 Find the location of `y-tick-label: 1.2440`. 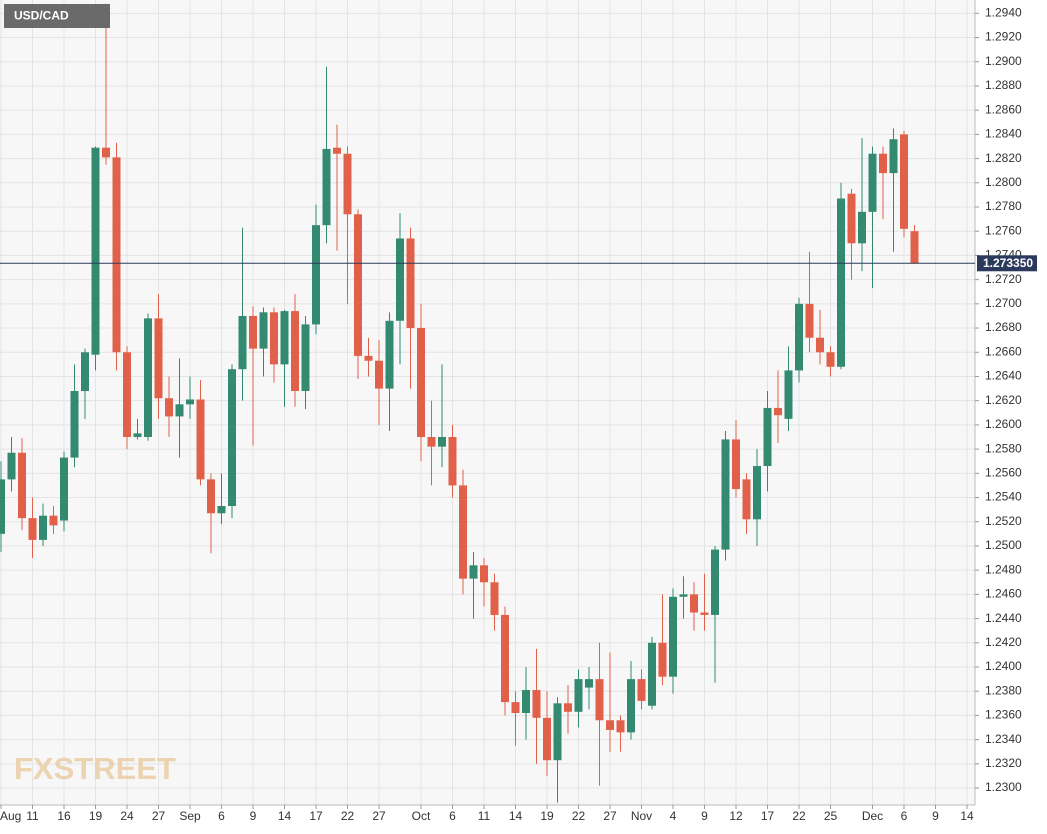

y-tick-label: 1.2440 is located at coordinates (1003, 618).